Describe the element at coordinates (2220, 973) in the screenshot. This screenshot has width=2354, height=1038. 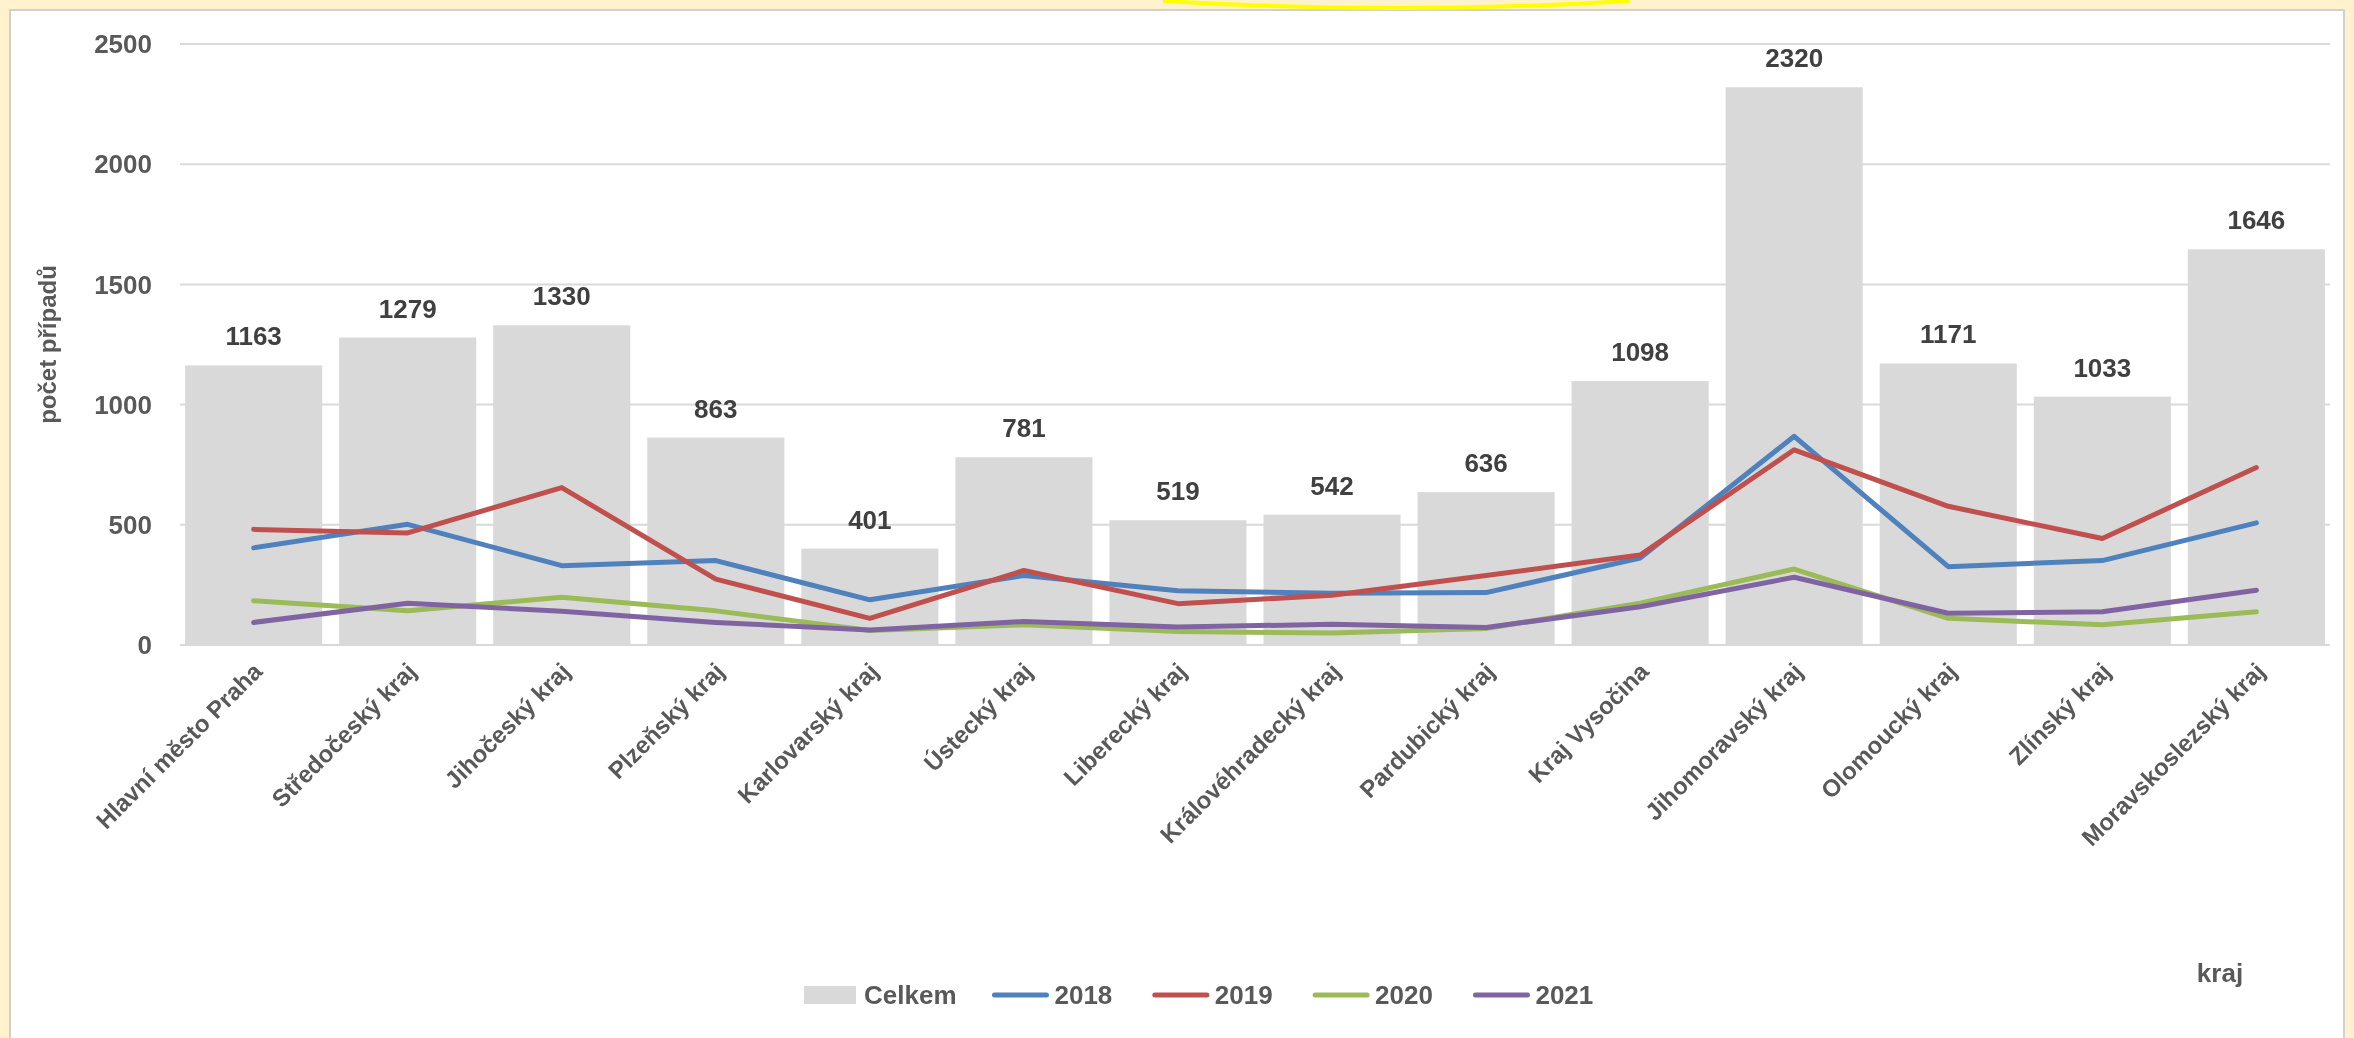
I see `x-axis-title: kraj` at that location.